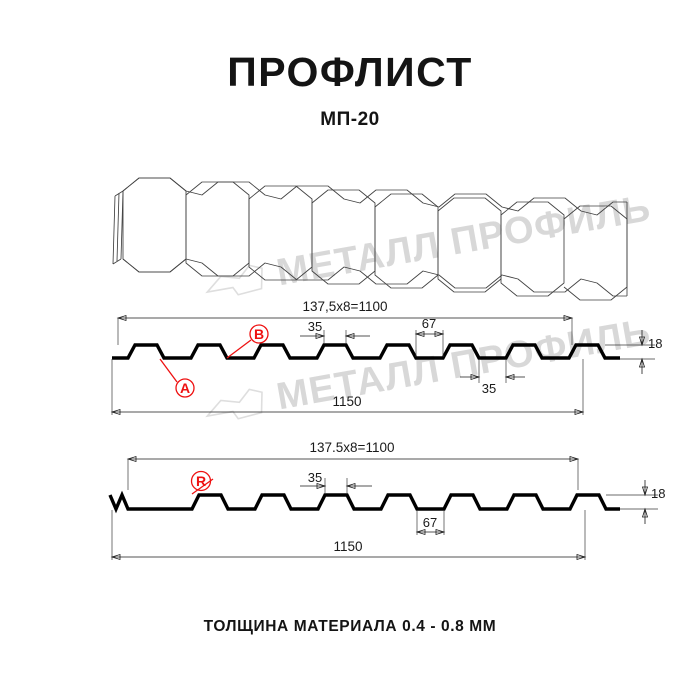 This screenshot has width=700, height=700. Describe the element at coordinates (315, 477) in the screenshot. I see `dimension-rib-top-35-bottom-label: 35` at that location.